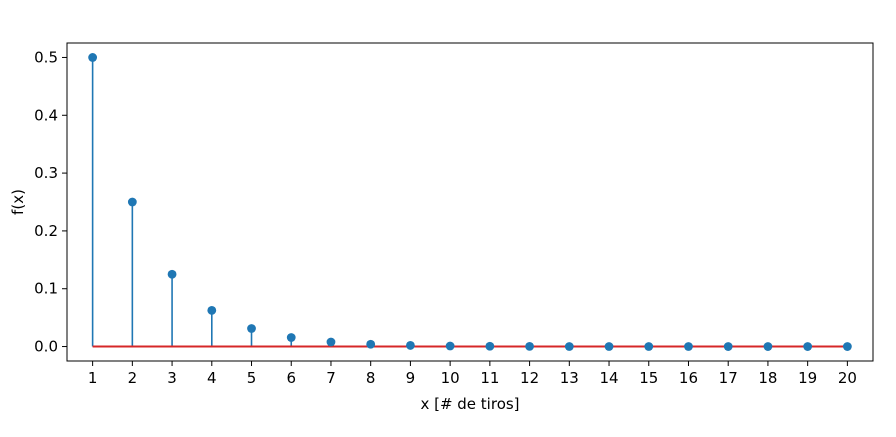 The width and height of the screenshot is (896, 437). Describe the element at coordinates (728, 378) in the screenshot. I see `x-tick-label: 17` at that location.